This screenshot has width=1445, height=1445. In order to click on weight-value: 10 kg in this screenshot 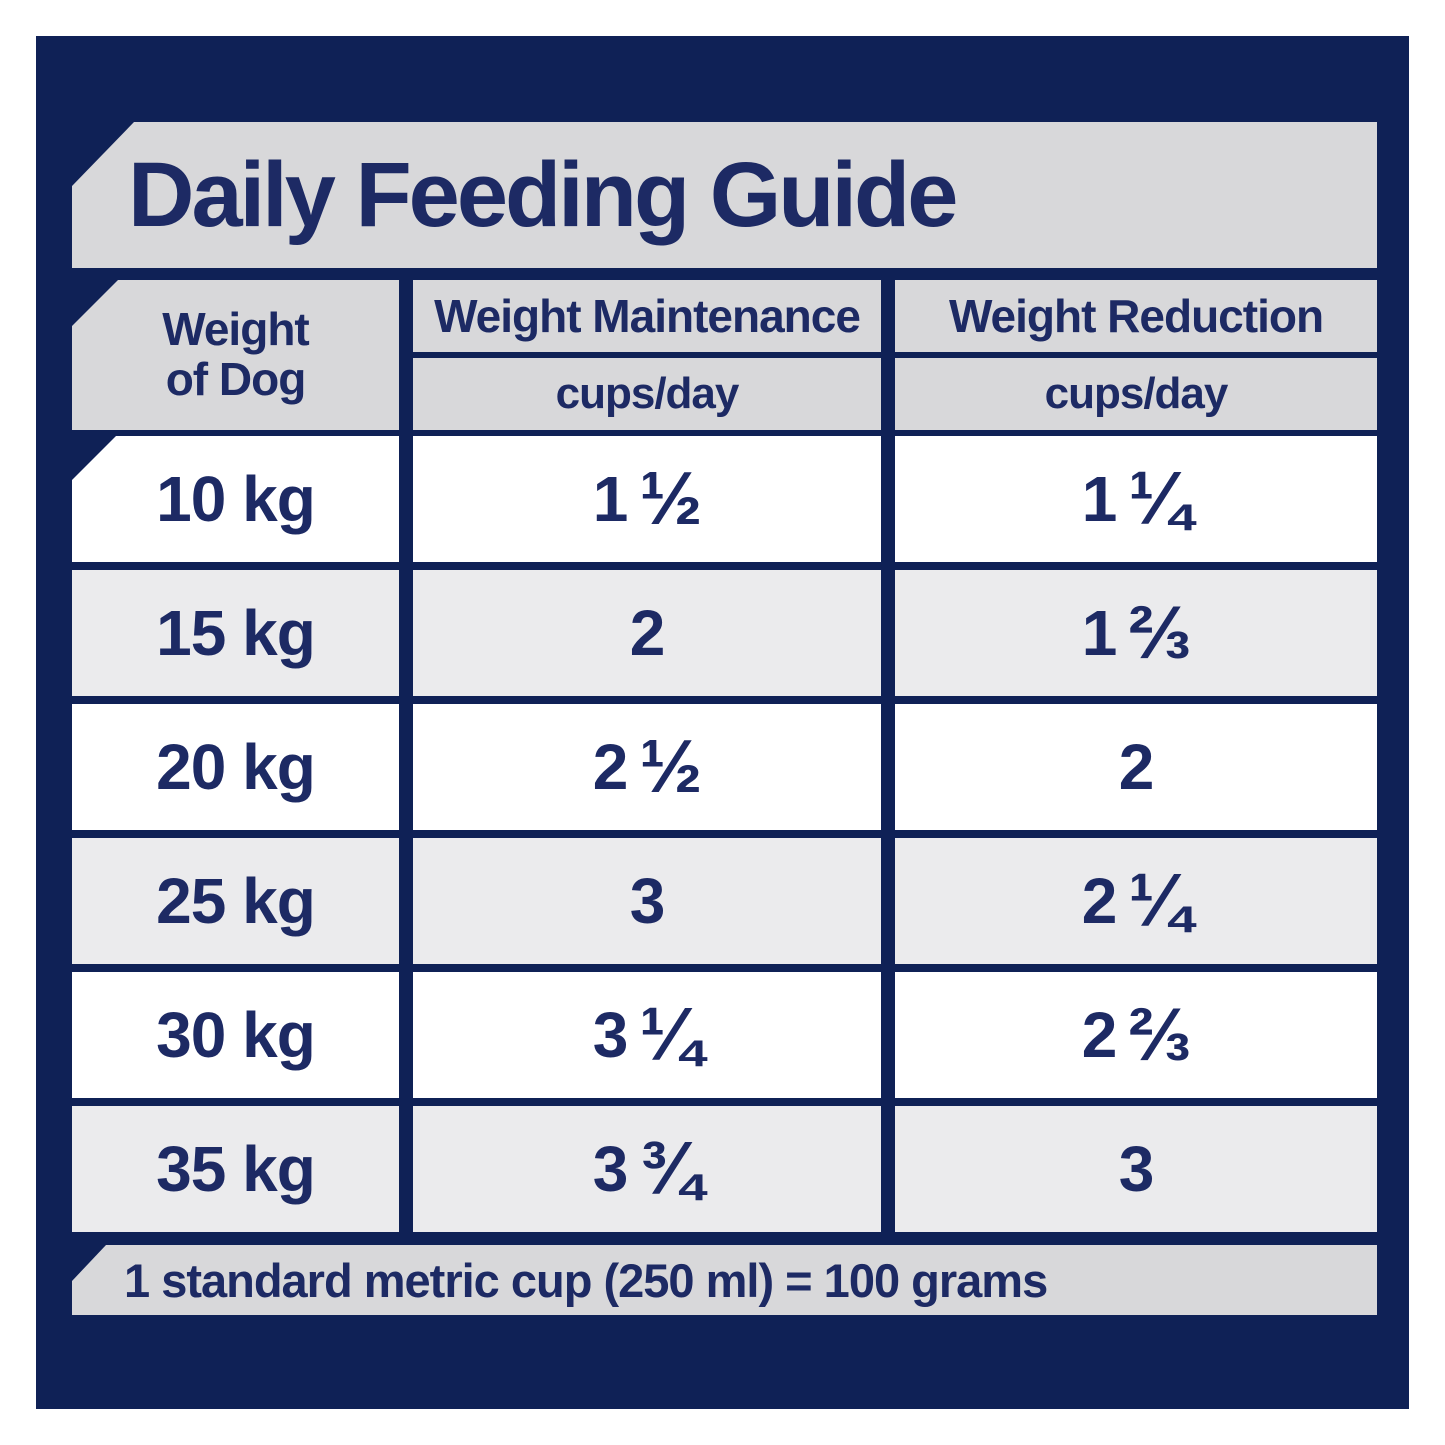, I will do `click(235, 499)`.